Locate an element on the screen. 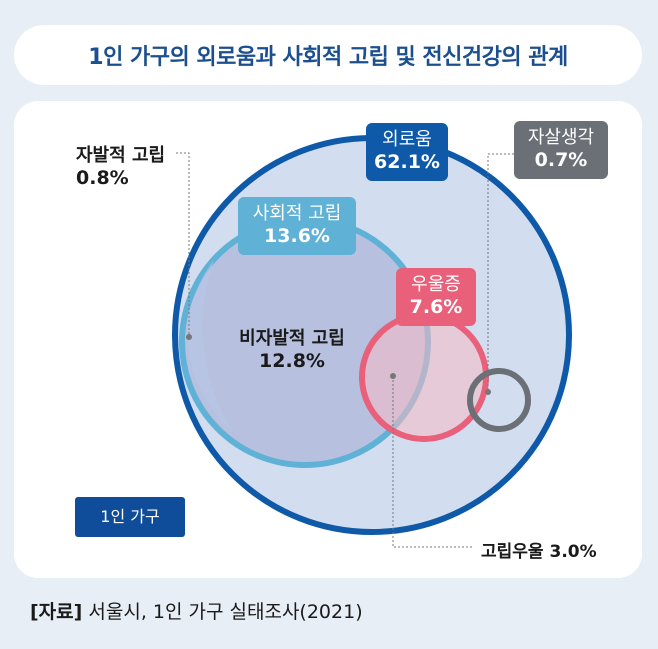 Image resolution: width=658 pixels, height=649 pixels. voluntary-isolation-label: 자발적 고립 0.8% is located at coordinates (121, 167).